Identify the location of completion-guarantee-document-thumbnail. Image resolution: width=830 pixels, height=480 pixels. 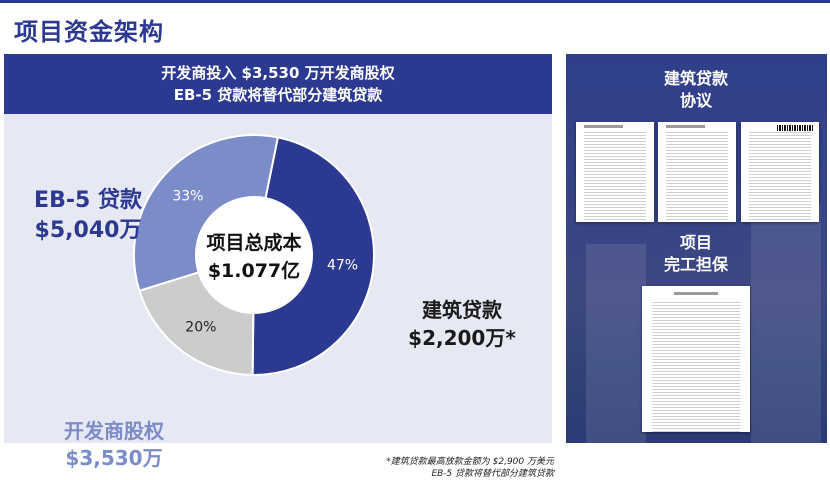
(696, 359).